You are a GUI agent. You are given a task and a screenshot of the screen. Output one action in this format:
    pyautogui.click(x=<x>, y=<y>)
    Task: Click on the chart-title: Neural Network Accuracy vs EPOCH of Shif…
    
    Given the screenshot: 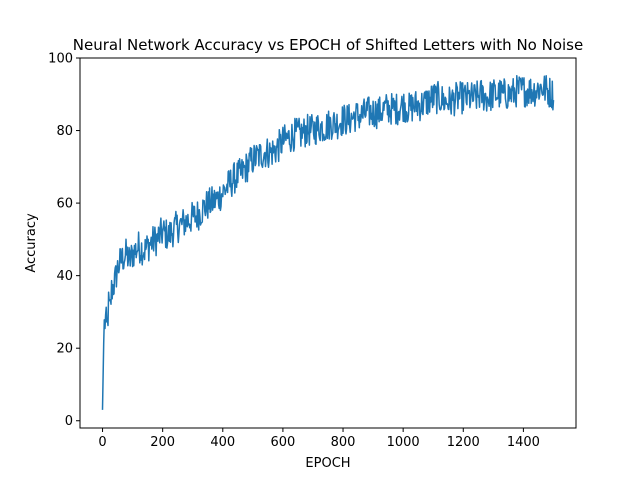 What is the action you would take?
    pyautogui.click(x=328, y=45)
    